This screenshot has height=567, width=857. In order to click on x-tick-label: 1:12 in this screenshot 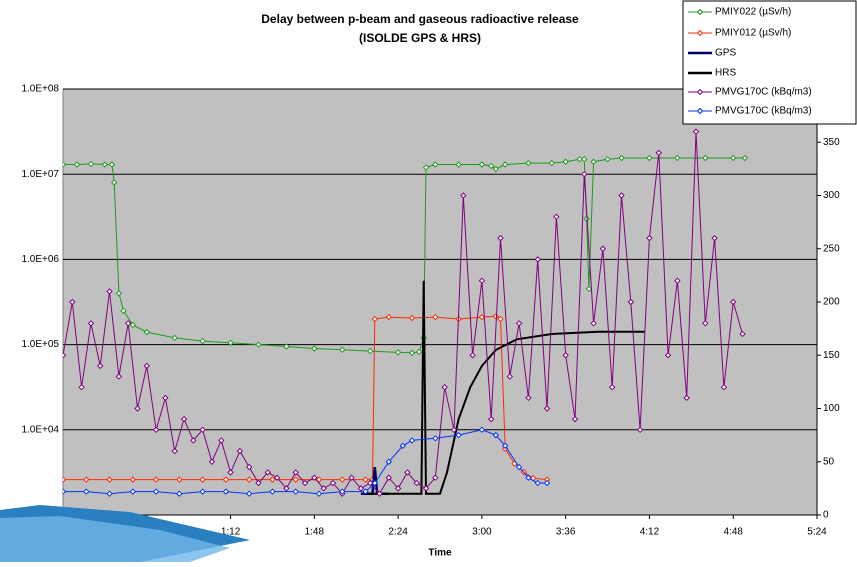, I will do `click(231, 532)`.